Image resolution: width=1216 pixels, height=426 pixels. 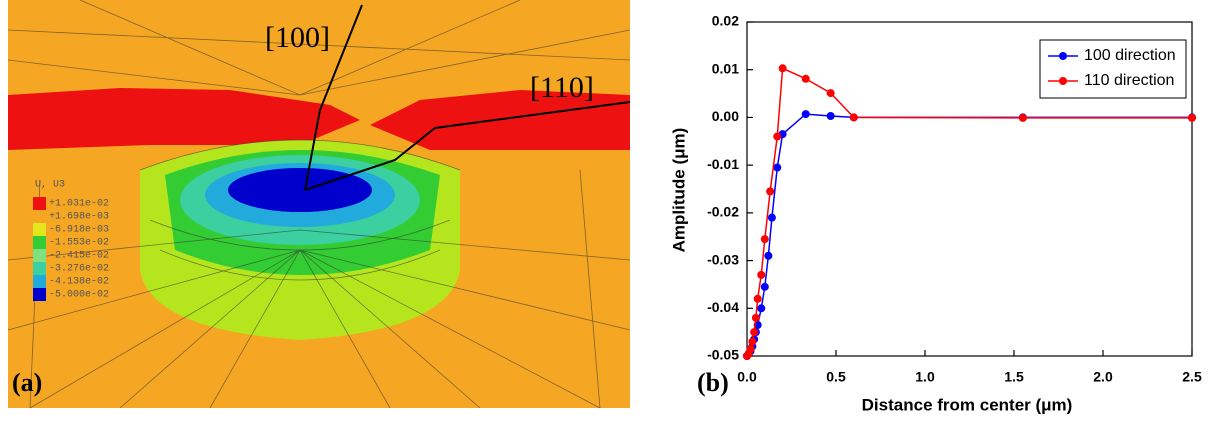 I want to click on x-axis-title: Distance from center (μm), so click(x=967, y=404).